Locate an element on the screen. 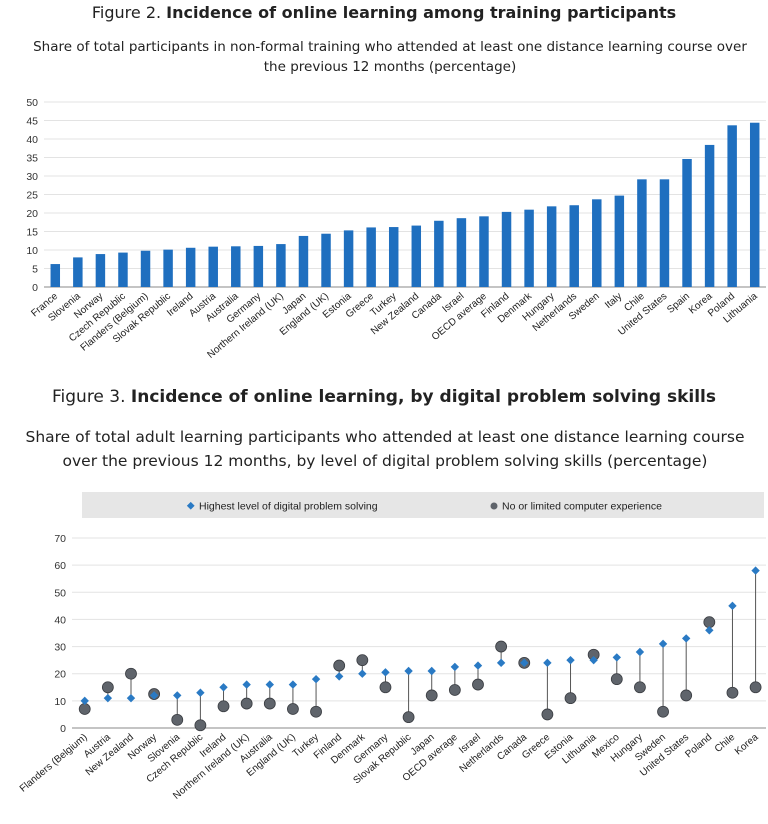  point-no-experience-slovenia is located at coordinates (177, 719).